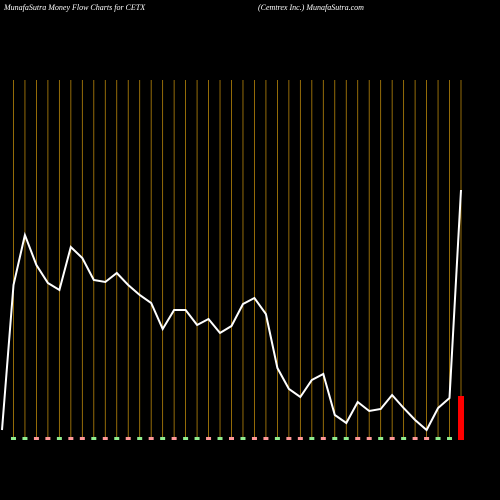 The image size is (500, 500). What do you see at coordinates (311, 7) in the screenshot?
I see `chart-subtitle: (Cemtrex Inc.) MunafaSutra.com` at bounding box center [311, 7].